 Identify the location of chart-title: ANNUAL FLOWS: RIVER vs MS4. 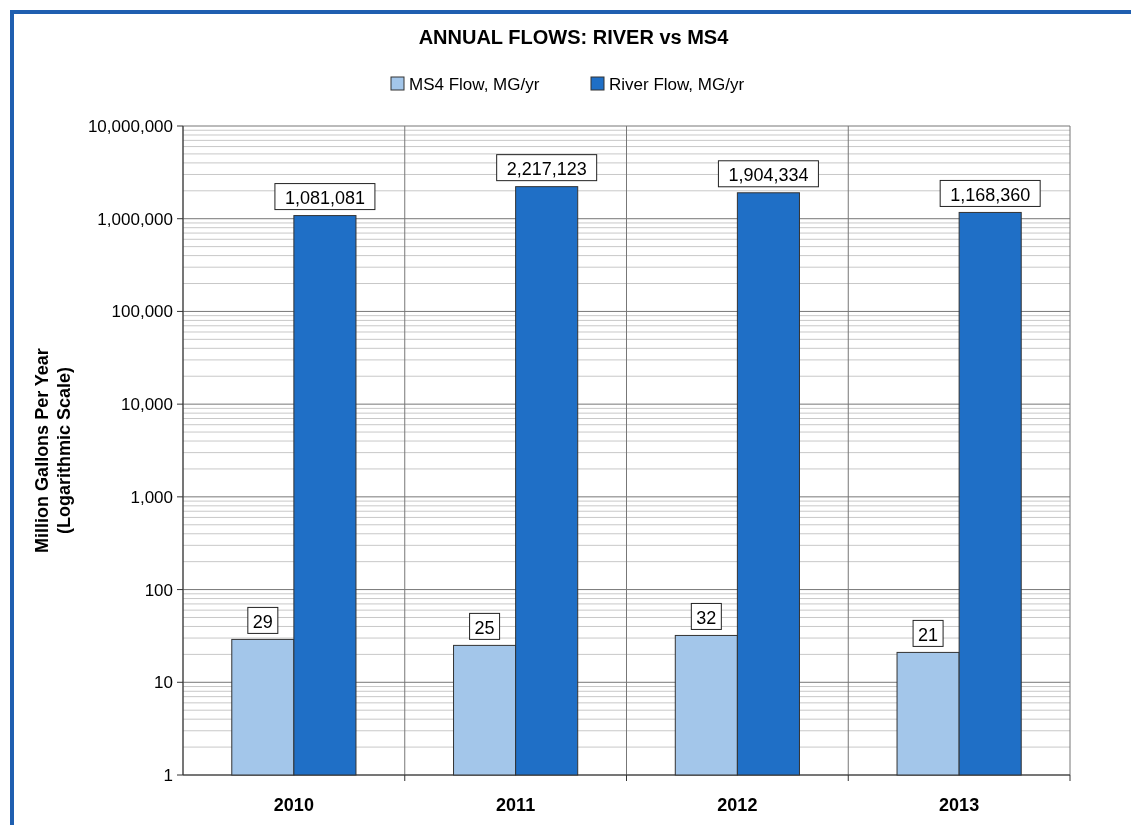
(574, 37).